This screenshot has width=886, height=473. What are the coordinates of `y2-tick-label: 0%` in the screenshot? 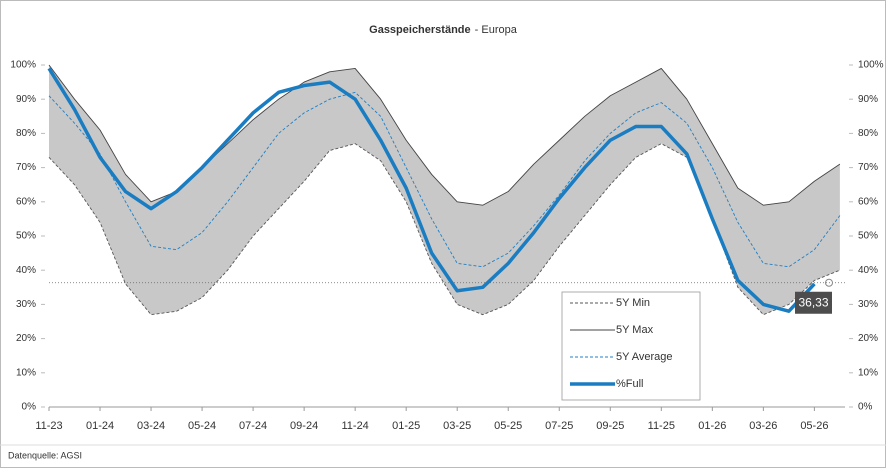 It's located at (865, 407).